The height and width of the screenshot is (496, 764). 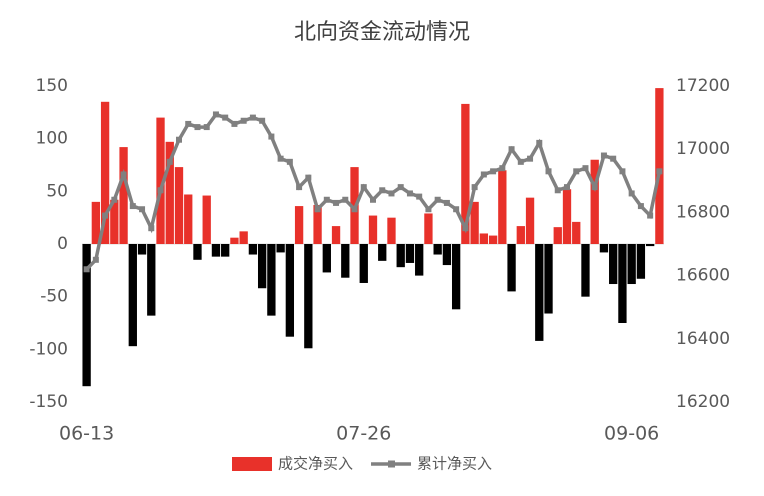 What do you see at coordinates (57, 191) in the screenshot?
I see `y-tick-label: 50` at bounding box center [57, 191].